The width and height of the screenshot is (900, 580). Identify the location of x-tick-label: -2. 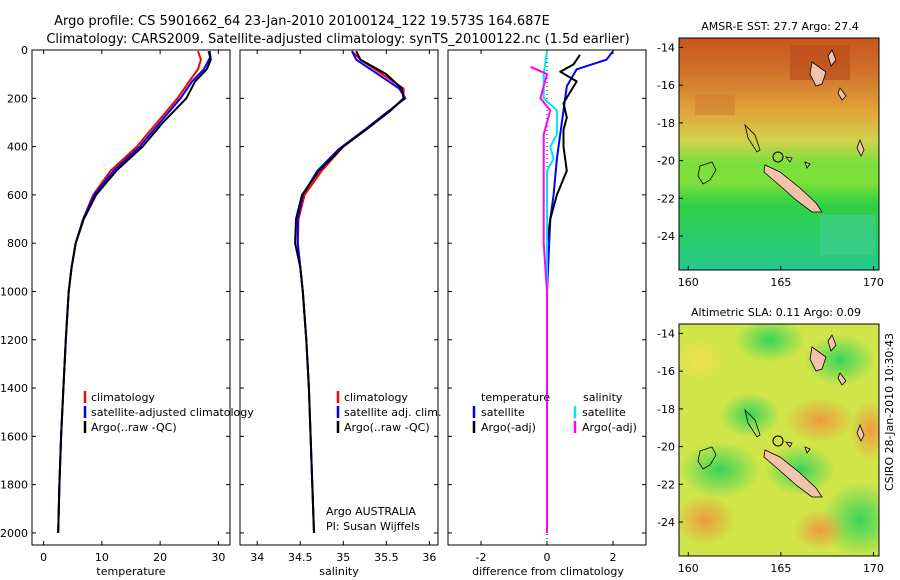
(481, 557).